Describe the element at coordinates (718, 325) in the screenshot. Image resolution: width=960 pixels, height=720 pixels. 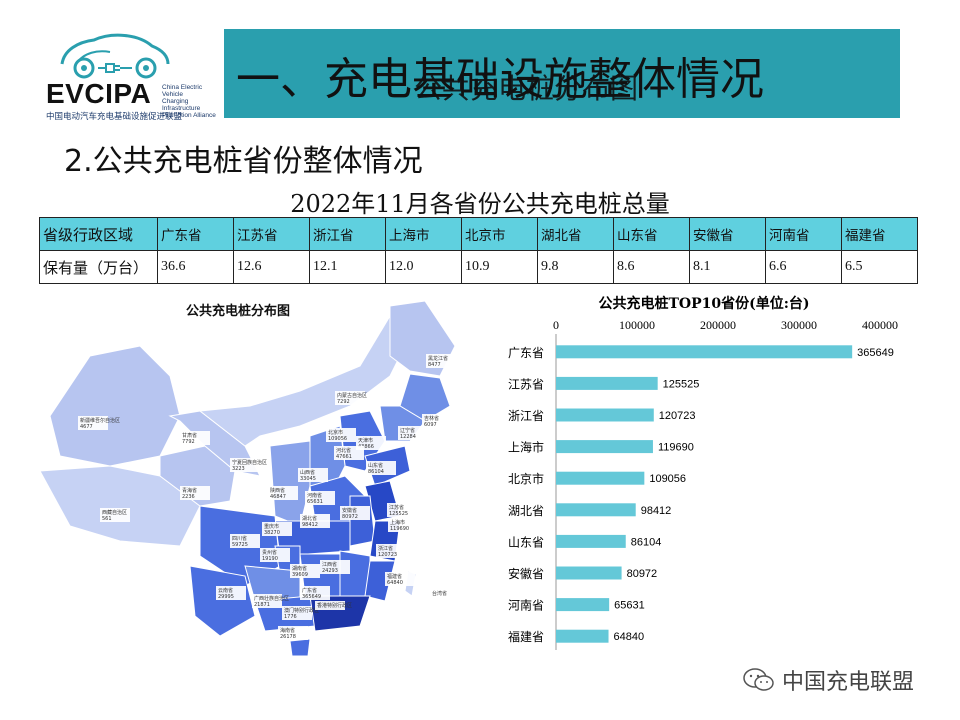
I see `x-tick-label: 200000` at that location.